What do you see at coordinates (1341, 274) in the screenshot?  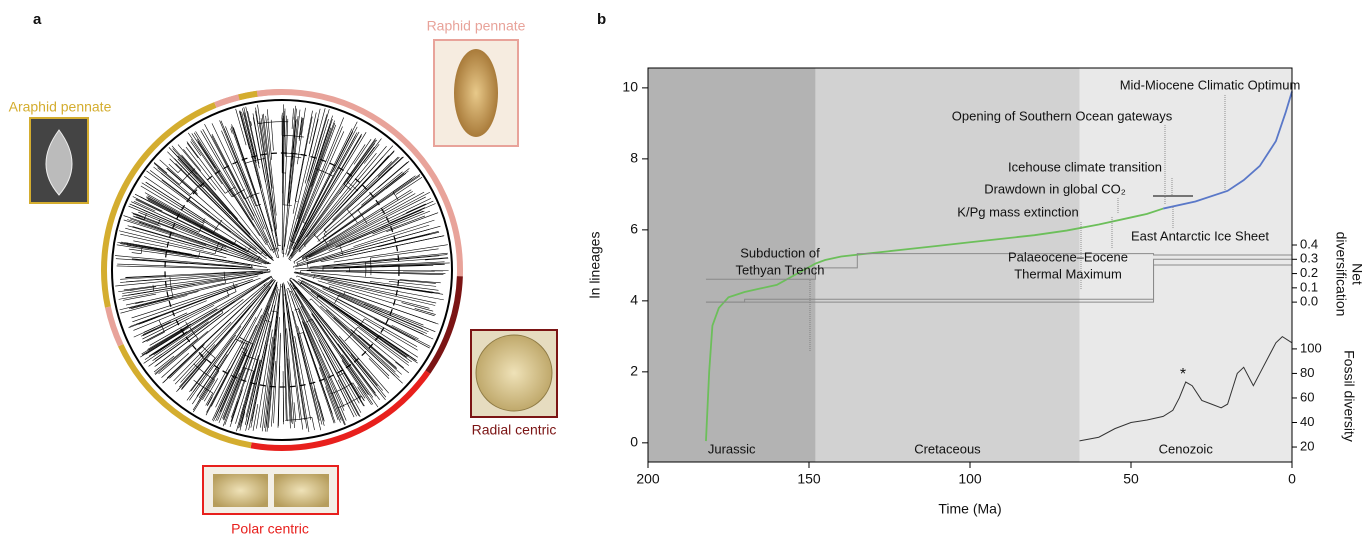 I see `y2-axis-label: diversification` at bounding box center [1341, 274].